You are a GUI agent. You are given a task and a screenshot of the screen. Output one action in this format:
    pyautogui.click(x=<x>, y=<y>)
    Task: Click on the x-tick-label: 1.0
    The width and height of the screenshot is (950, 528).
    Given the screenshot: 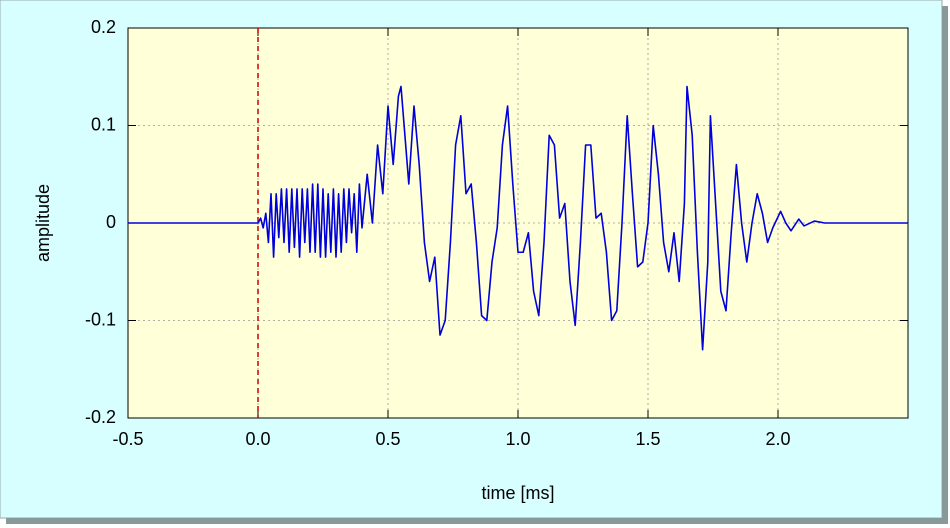 What is the action you would take?
    pyautogui.click(x=517, y=439)
    